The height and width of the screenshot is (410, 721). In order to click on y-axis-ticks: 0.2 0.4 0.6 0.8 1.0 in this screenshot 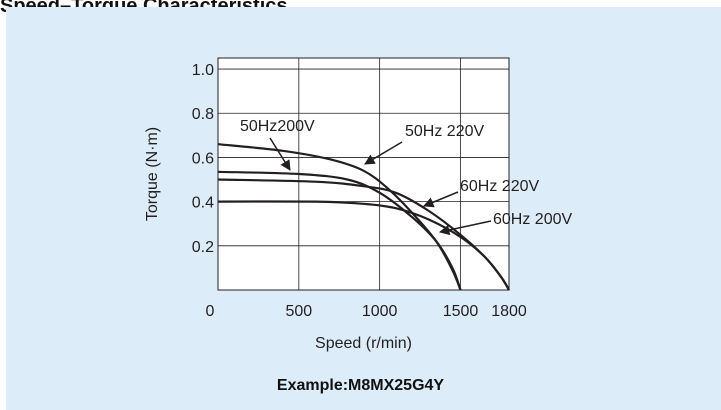, I will do `click(203, 159)`.